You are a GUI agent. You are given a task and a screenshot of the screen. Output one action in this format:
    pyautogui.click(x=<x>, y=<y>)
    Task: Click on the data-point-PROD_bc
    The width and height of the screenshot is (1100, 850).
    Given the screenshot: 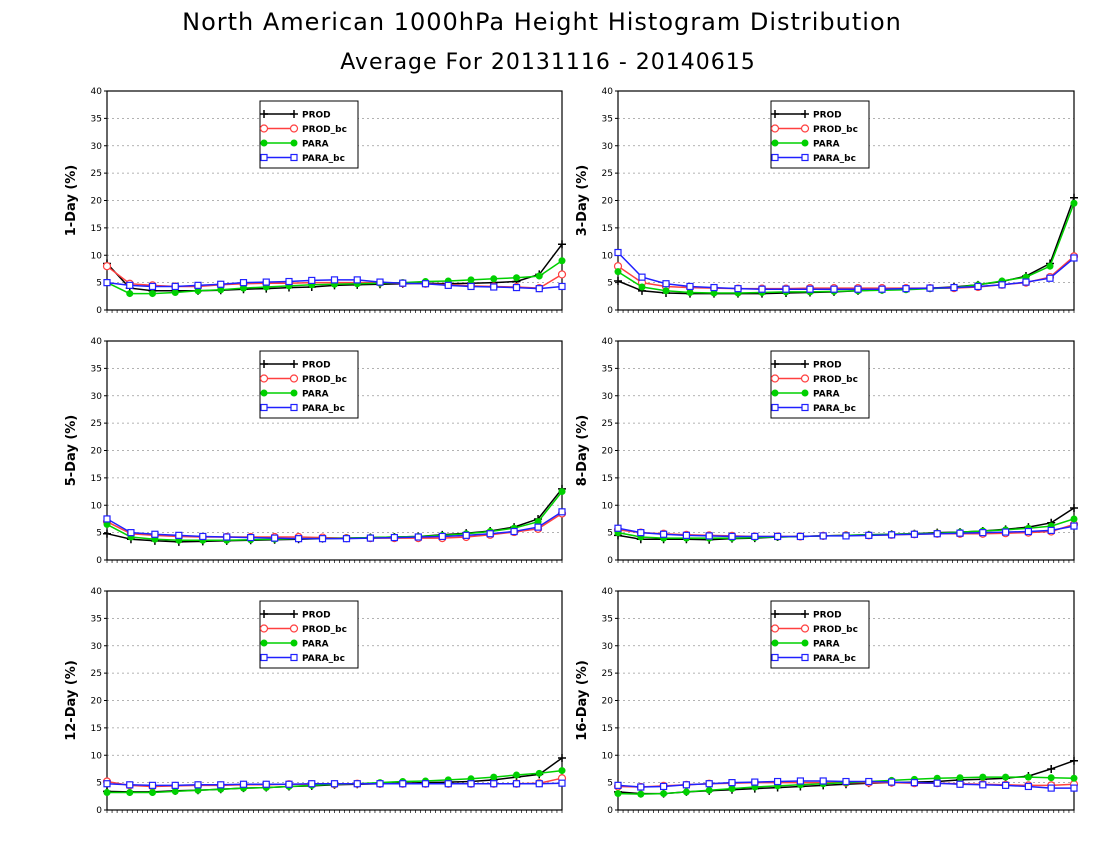 What is the action you would take?
    pyautogui.click(x=562, y=274)
    